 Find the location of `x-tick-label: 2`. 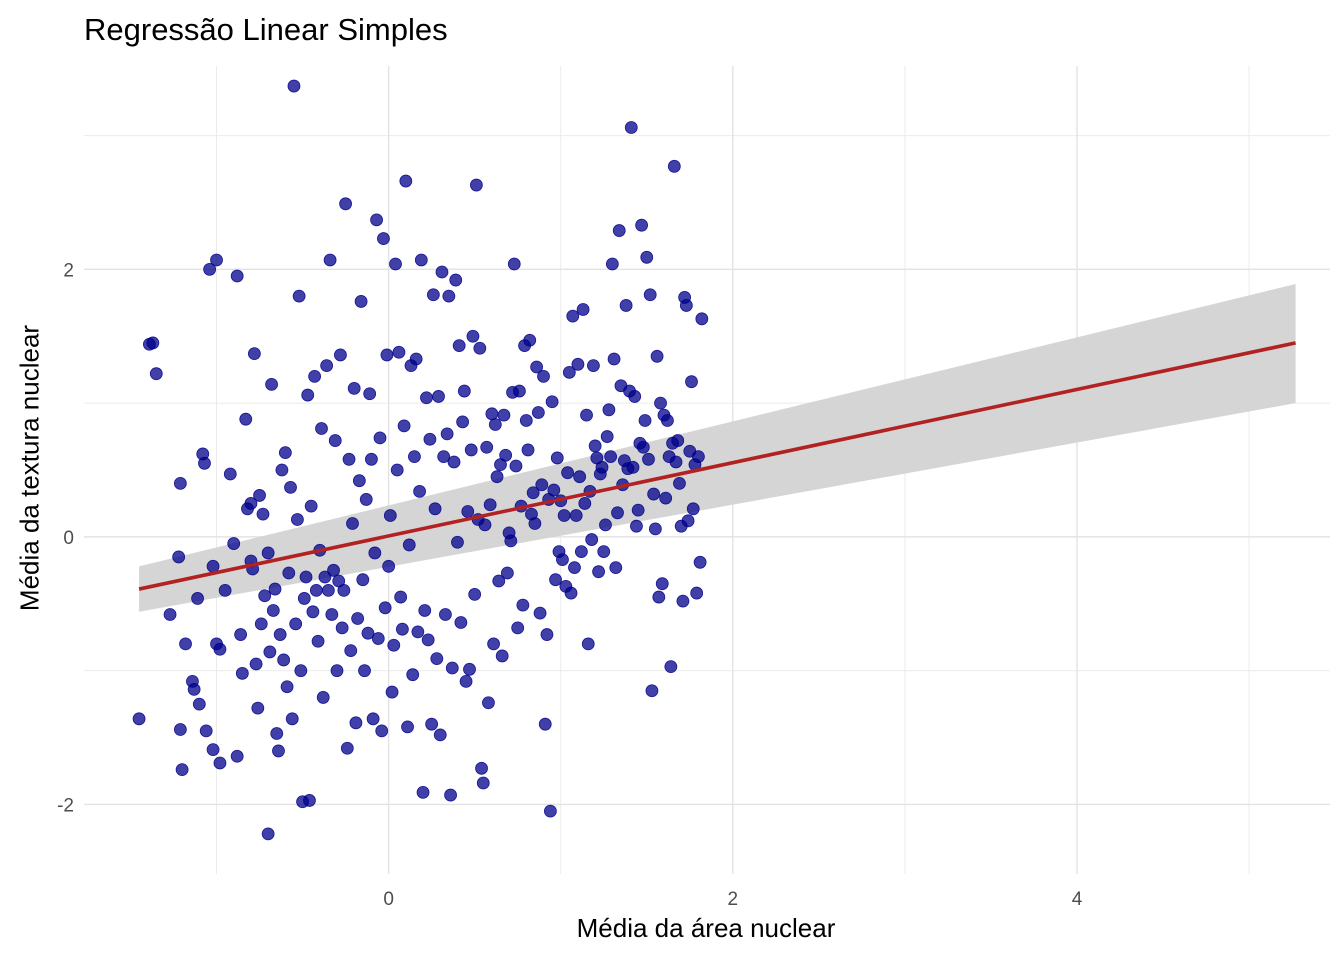

x-tick-label: 2 is located at coordinates (733, 899).